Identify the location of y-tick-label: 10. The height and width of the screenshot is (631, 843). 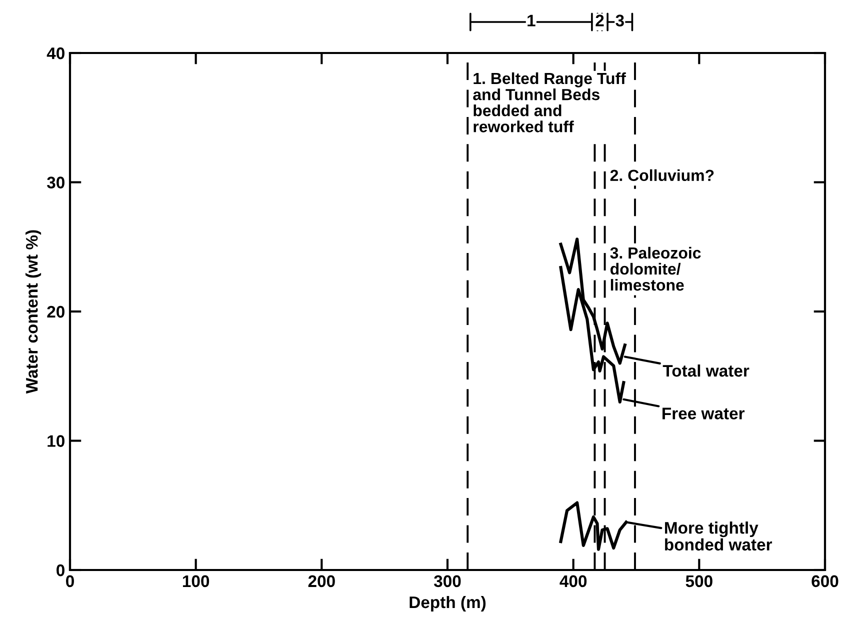
(56, 441).